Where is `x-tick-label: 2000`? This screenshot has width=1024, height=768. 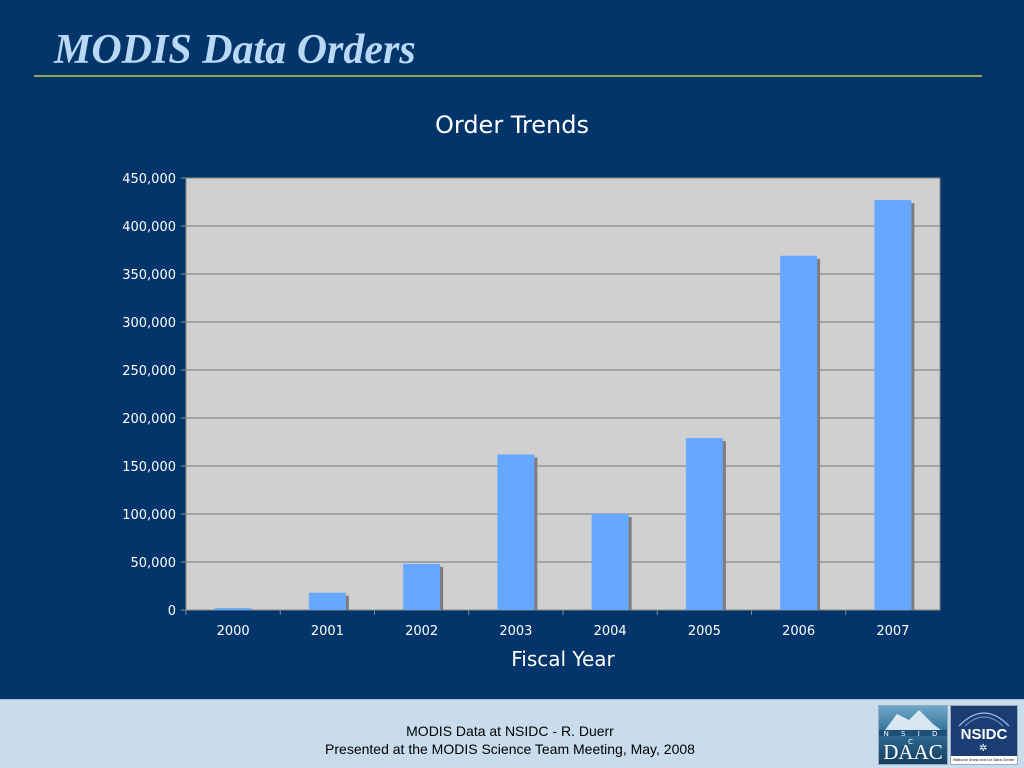 x-tick-label: 2000 is located at coordinates (233, 631).